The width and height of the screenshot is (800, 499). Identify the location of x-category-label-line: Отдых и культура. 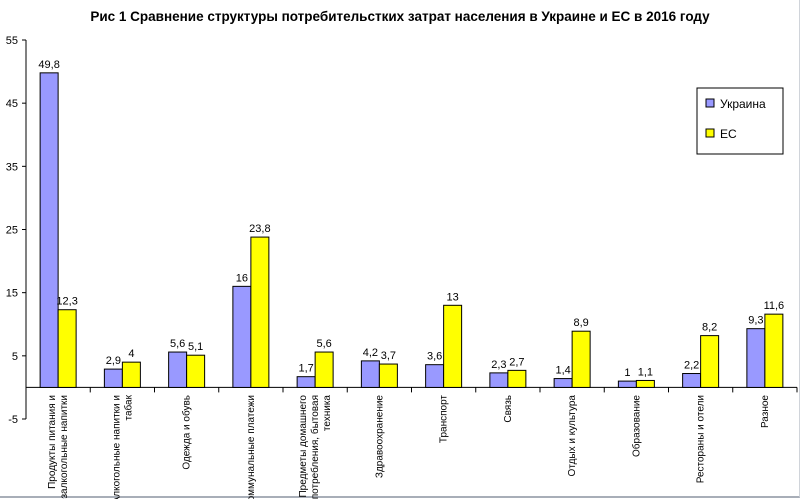
(572, 436).